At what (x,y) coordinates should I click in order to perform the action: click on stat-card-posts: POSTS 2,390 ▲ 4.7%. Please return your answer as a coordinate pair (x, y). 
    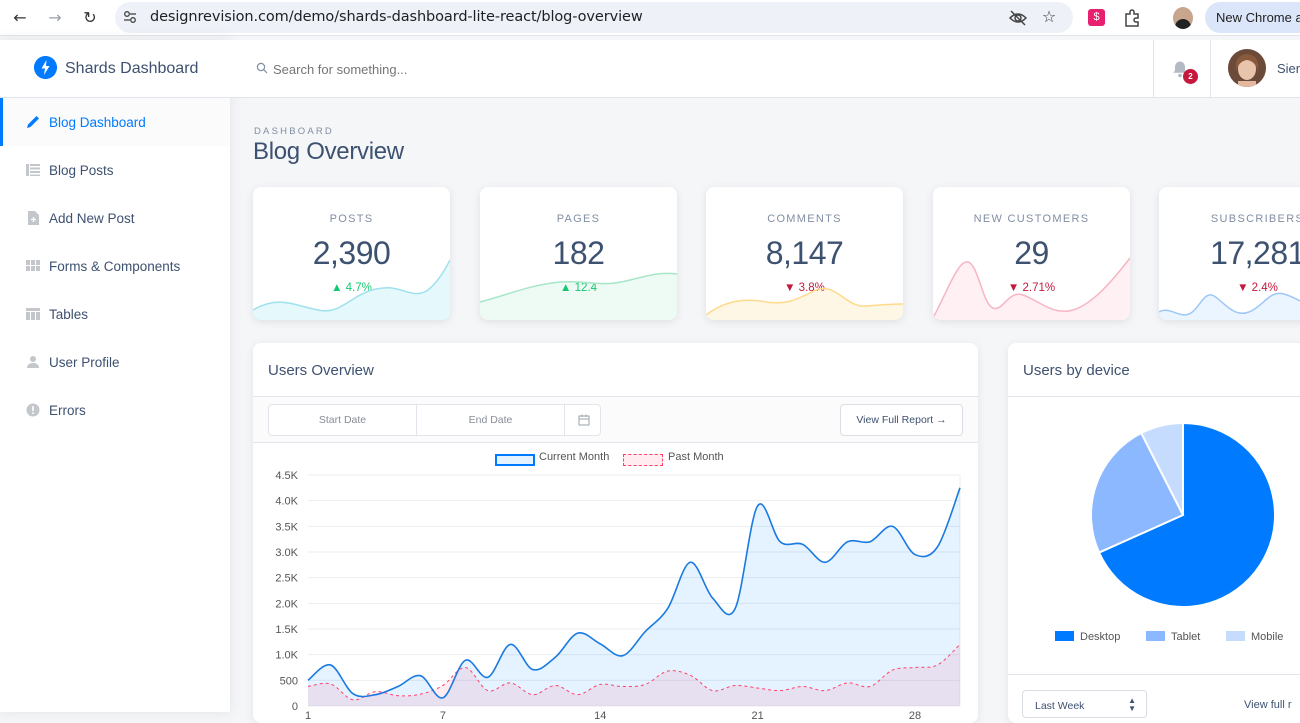
    Looking at the image, I should click on (351, 253).